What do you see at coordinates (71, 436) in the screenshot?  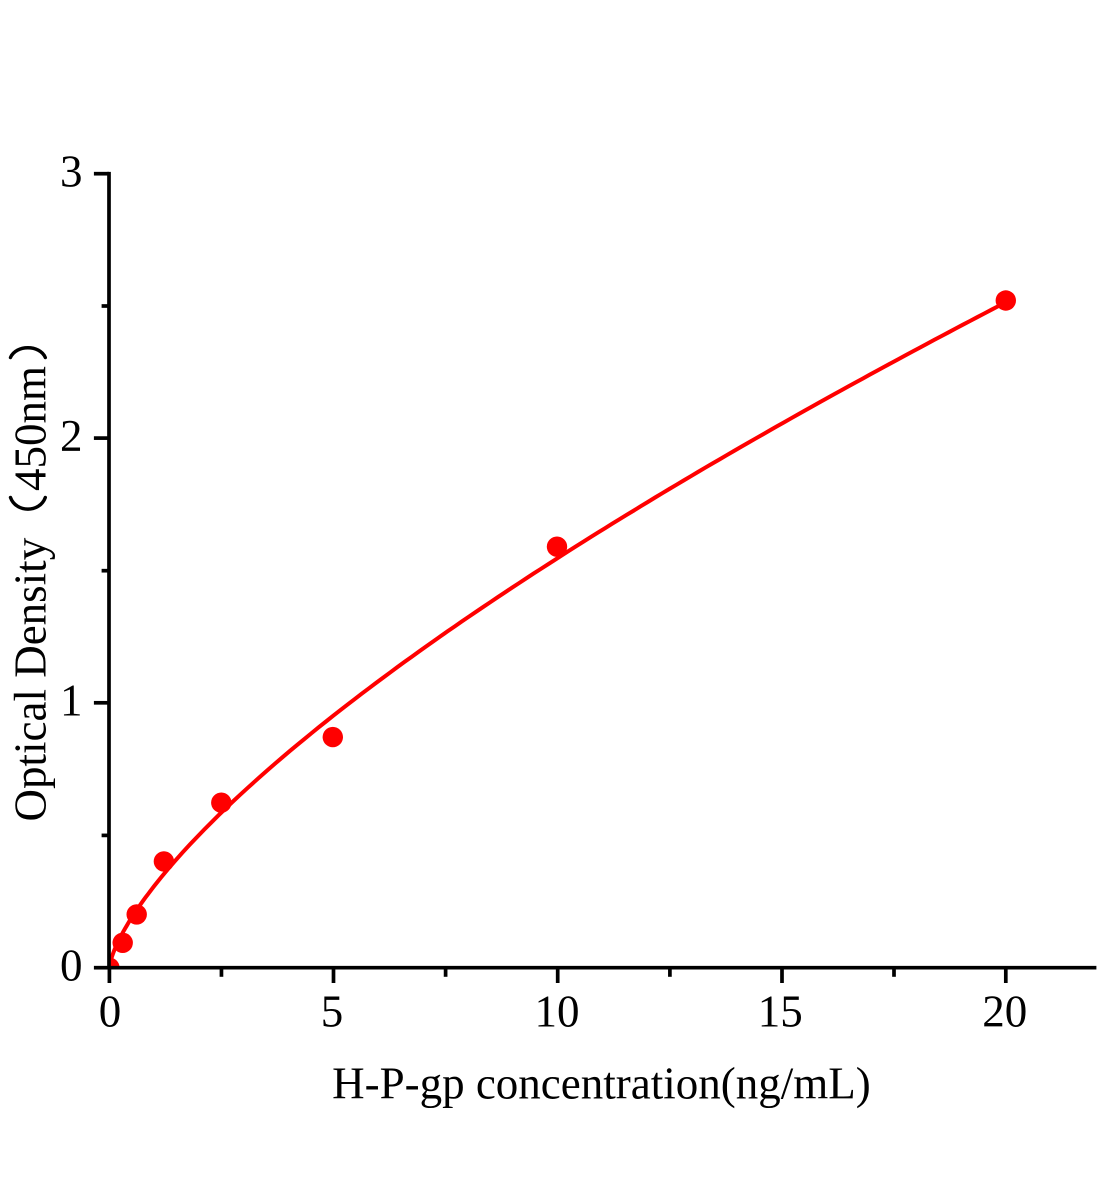 I see `svg-text: 2` at bounding box center [71, 436].